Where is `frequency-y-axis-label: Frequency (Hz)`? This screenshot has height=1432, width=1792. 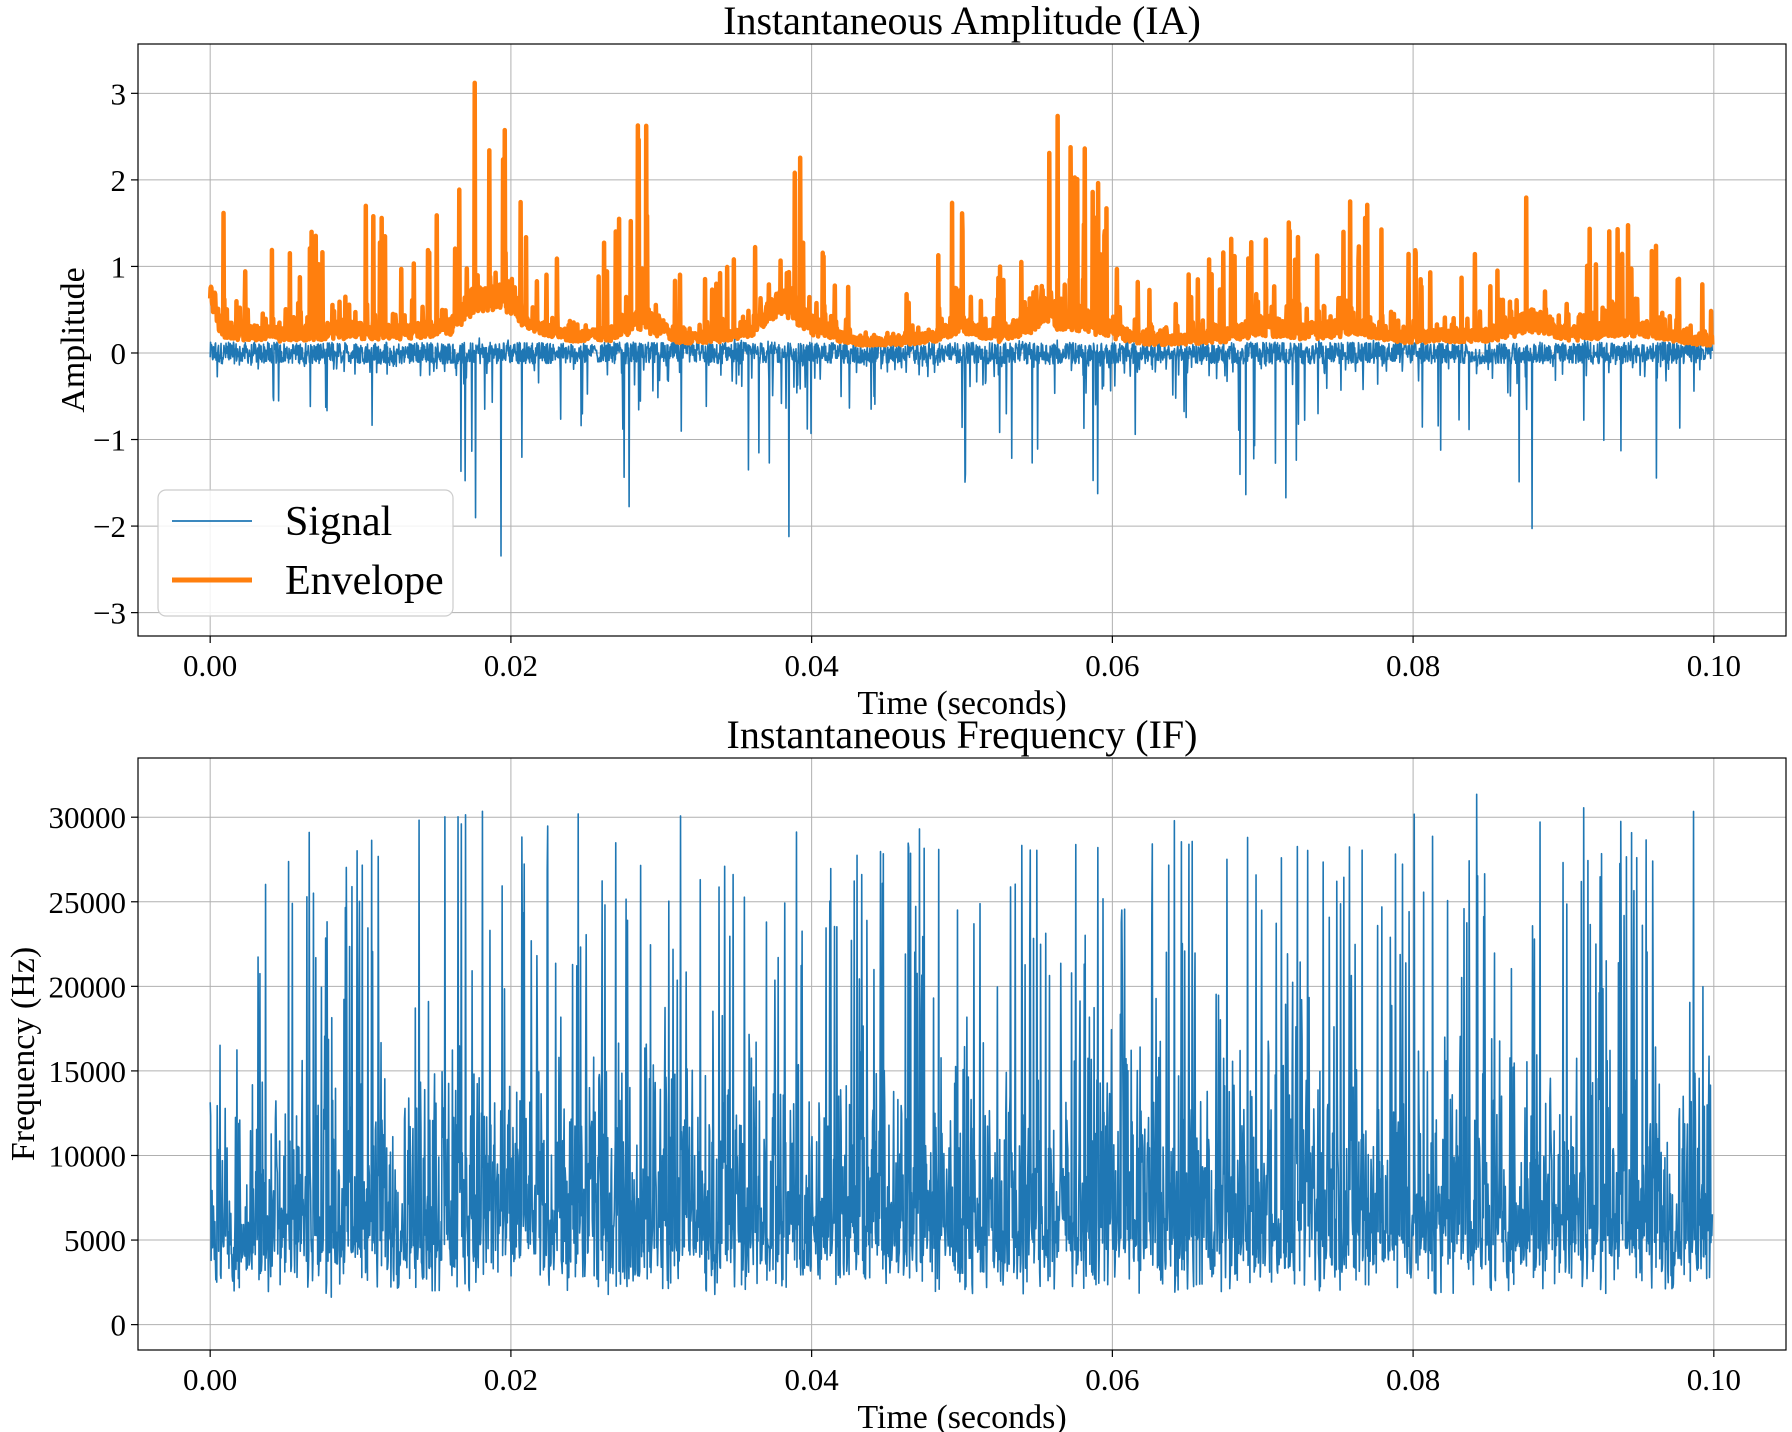 frequency-y-axis-label: Frequency (Hz) is located at coordinates (23, 1054).